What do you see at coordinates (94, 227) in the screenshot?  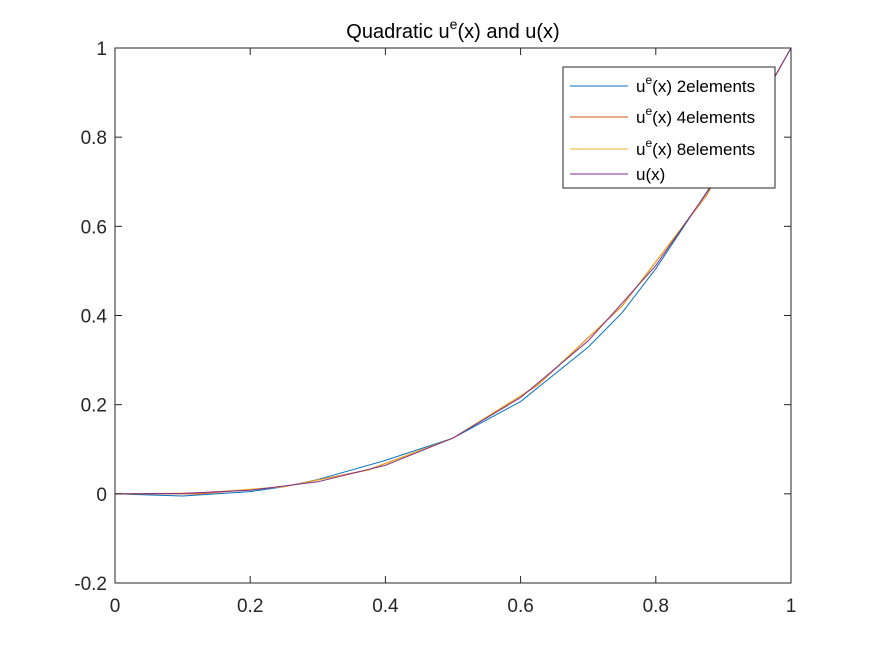 I see `y-tick-label: 0.6` at bounding box center [94, 227].